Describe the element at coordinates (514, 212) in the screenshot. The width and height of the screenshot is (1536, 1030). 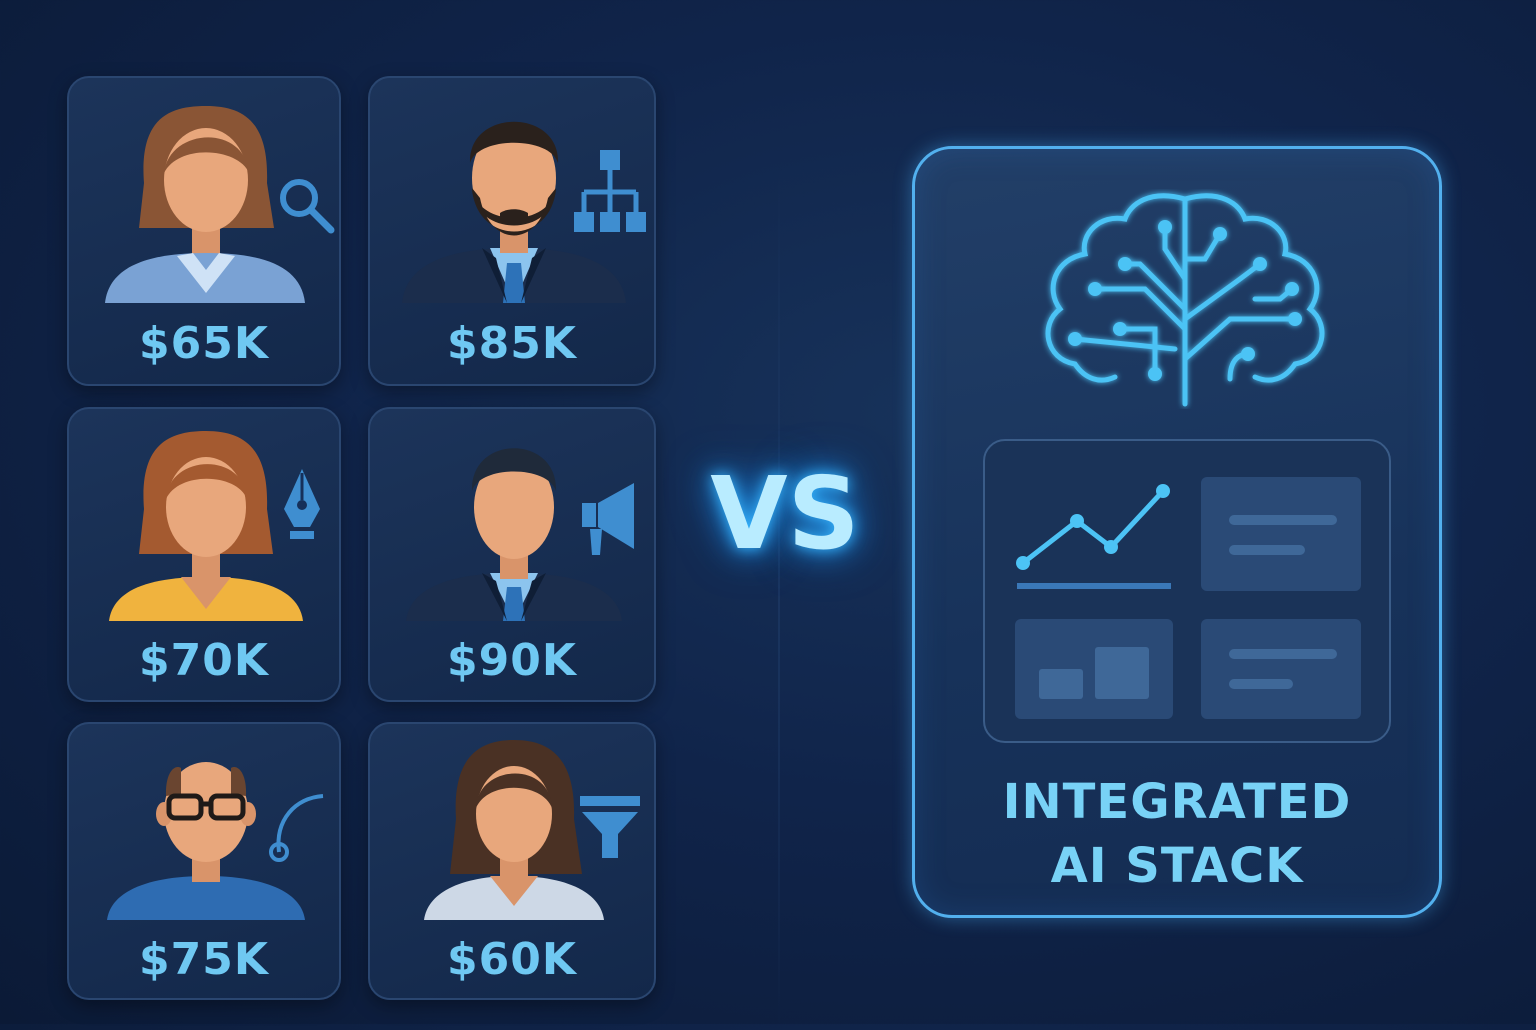
I see `avatar-man-beard` at that location.